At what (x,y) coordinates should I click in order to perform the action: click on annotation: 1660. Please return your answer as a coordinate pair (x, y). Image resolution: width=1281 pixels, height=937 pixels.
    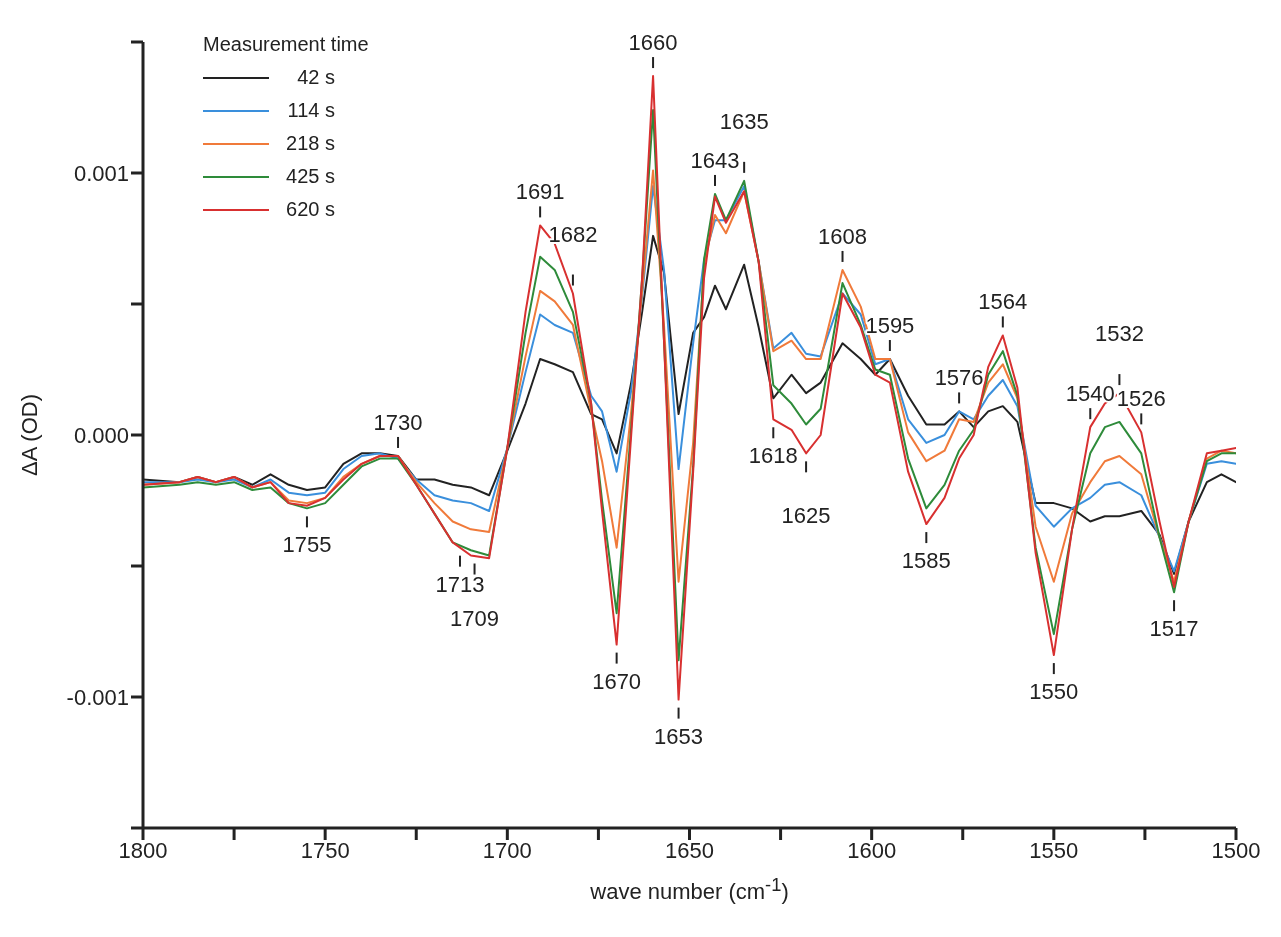
    Looking at the image, I should click on (653, 43).